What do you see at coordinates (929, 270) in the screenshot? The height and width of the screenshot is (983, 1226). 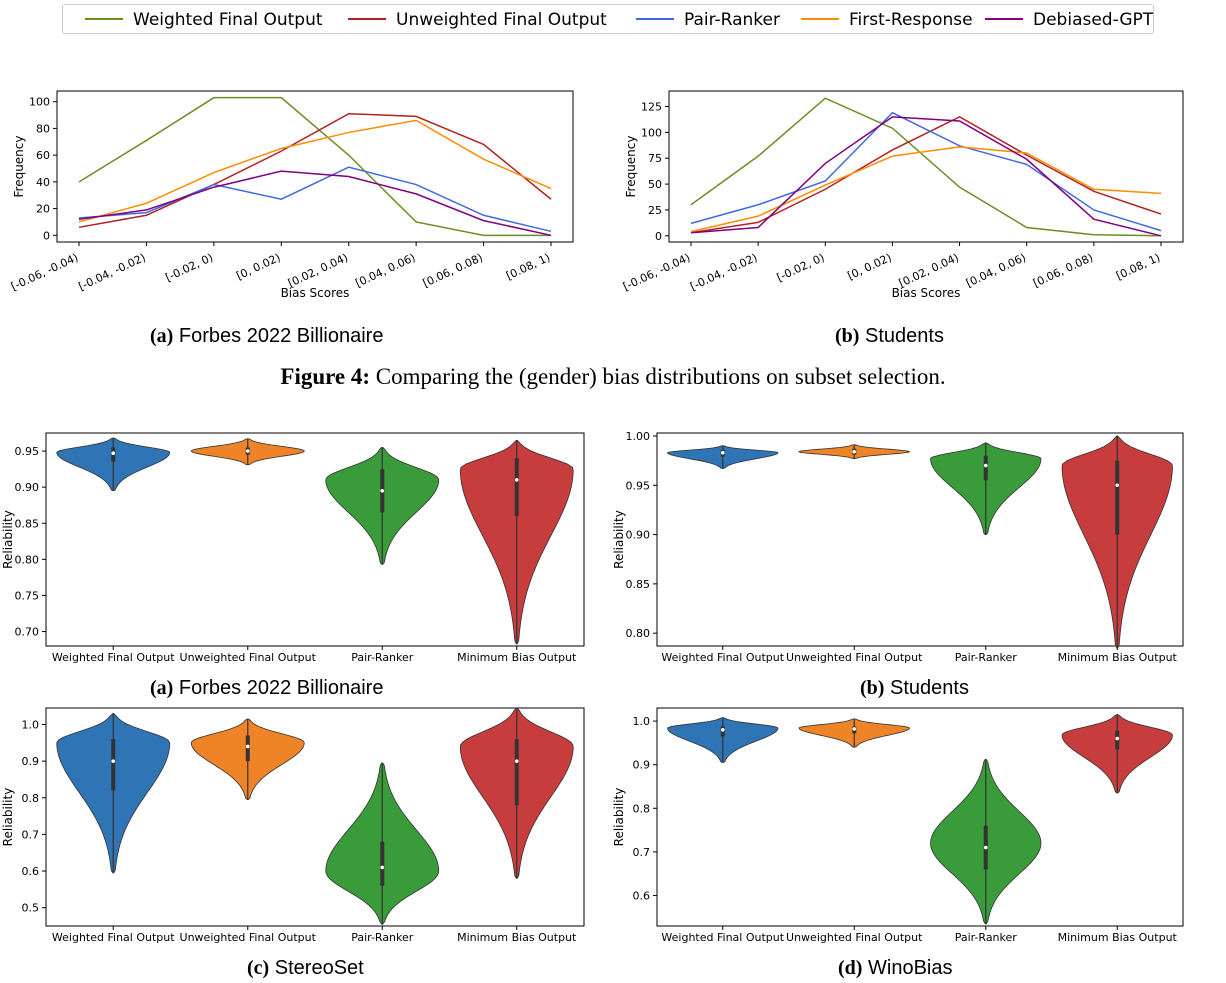 I see `x-tick-label: [0.02, 0.04)` at bounding box center [929, 270].